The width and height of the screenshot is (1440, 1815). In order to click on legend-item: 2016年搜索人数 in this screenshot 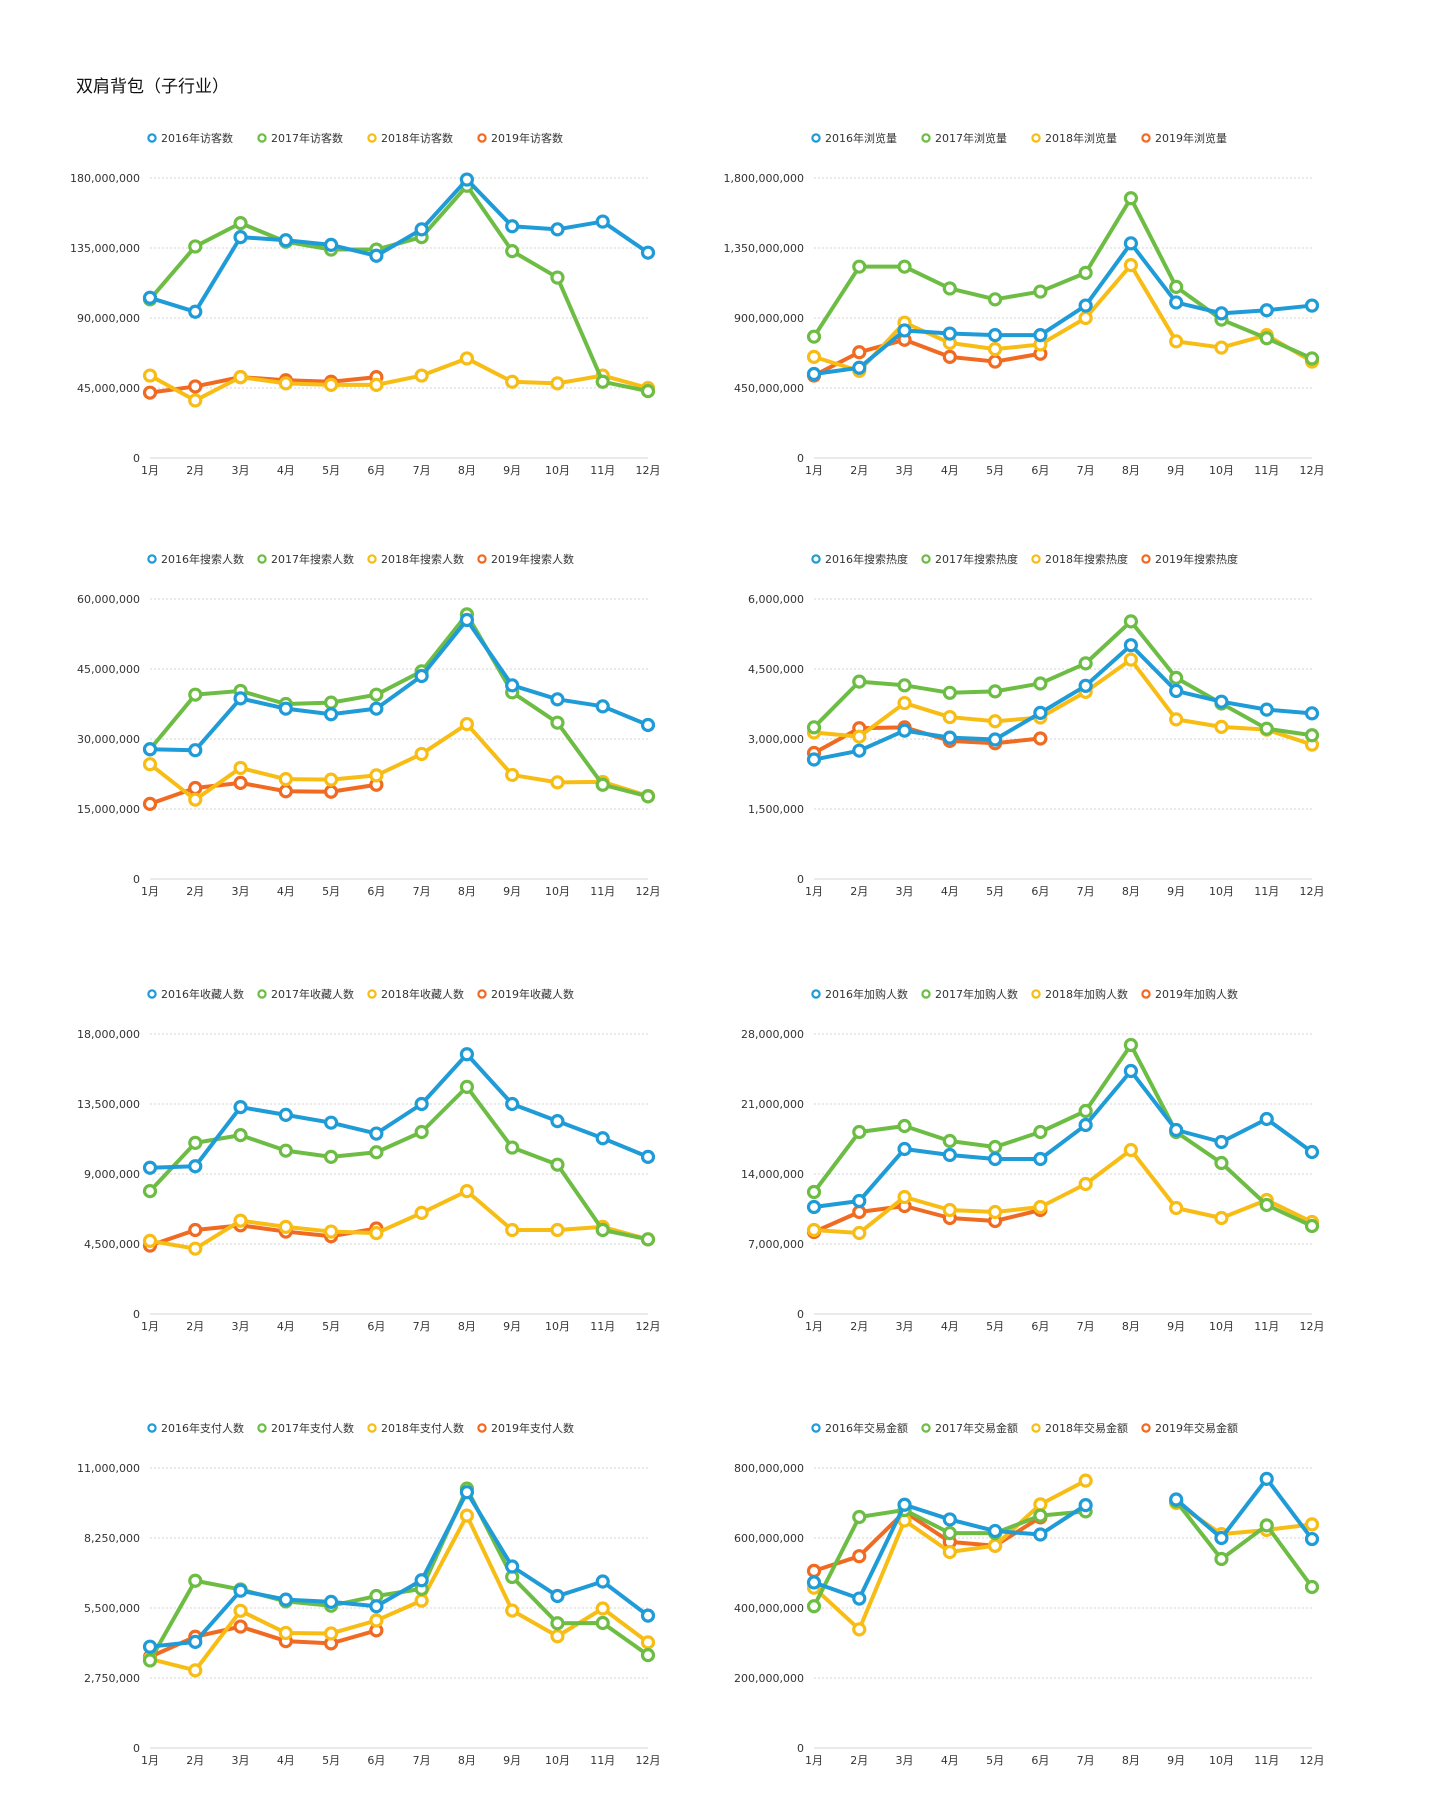, I will do `click(195, 559)`.